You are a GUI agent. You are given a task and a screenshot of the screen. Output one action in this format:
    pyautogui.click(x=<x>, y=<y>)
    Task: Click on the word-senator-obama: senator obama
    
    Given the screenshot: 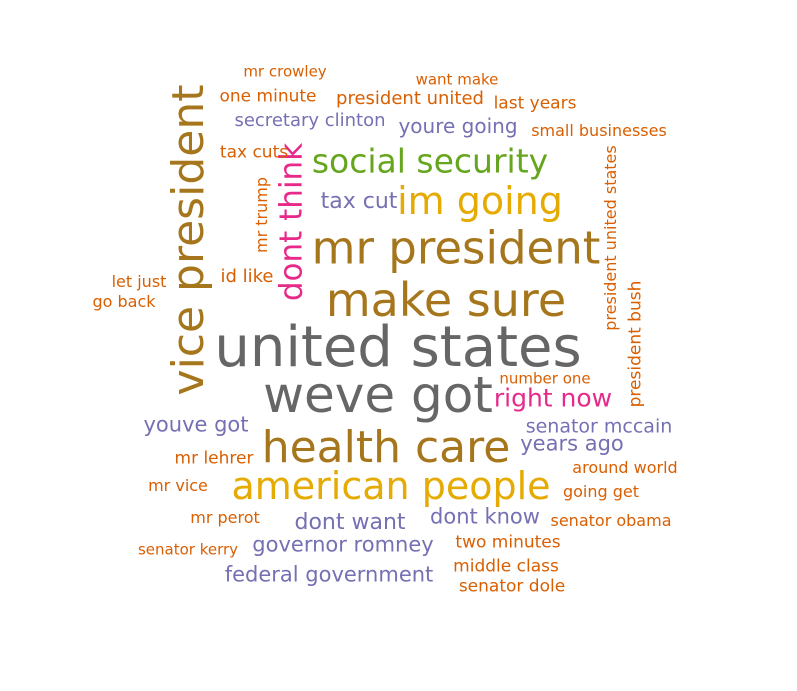 What is the action you would take?
    pyautogui.click(x=611, y=520)
    